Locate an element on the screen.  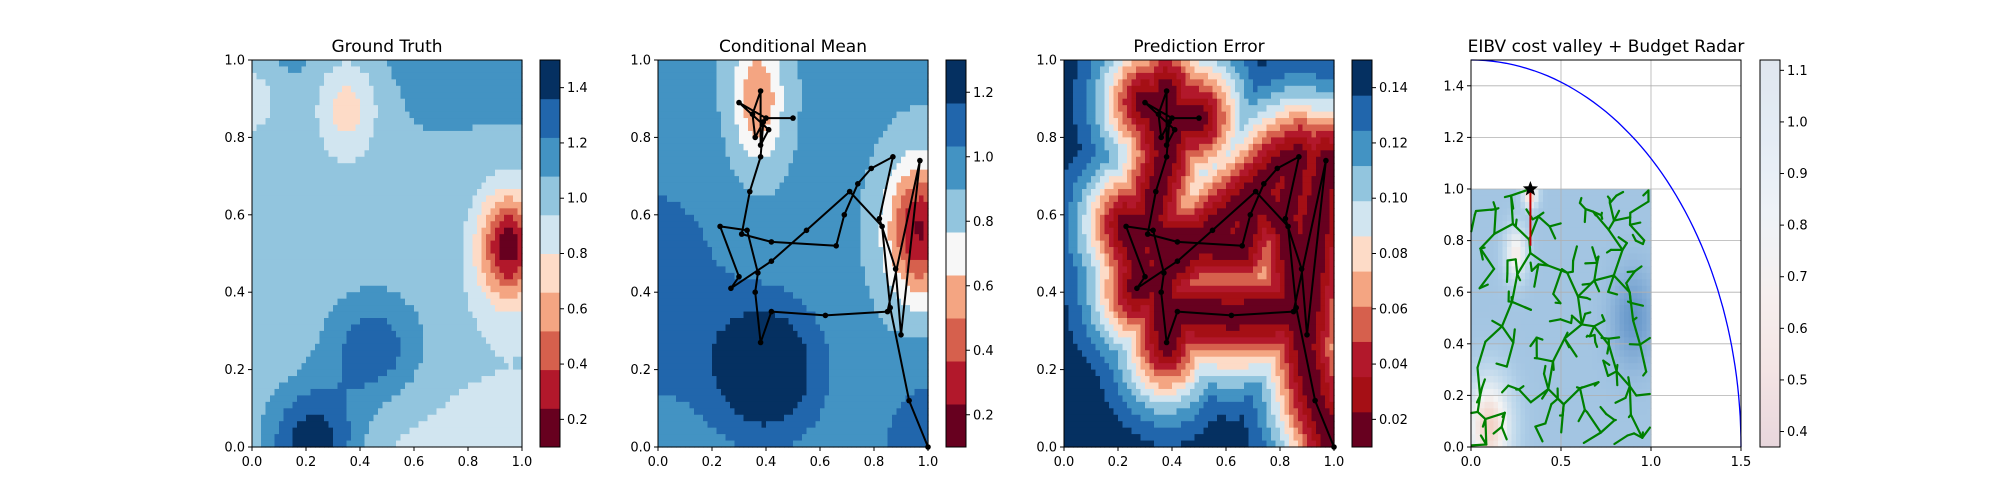
colorbar-tick-label: 0.2 is located at coordinates (577, 420).